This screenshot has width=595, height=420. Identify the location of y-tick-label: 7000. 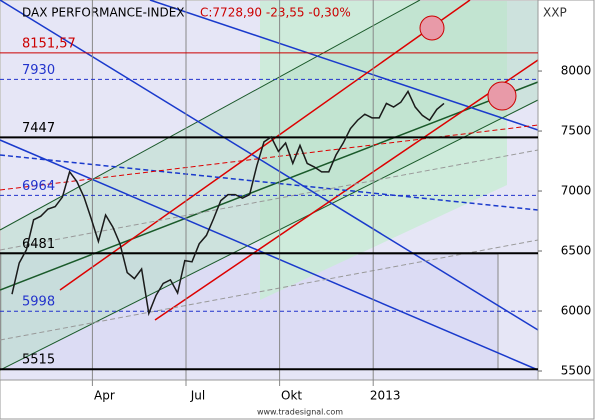
(576, 191).